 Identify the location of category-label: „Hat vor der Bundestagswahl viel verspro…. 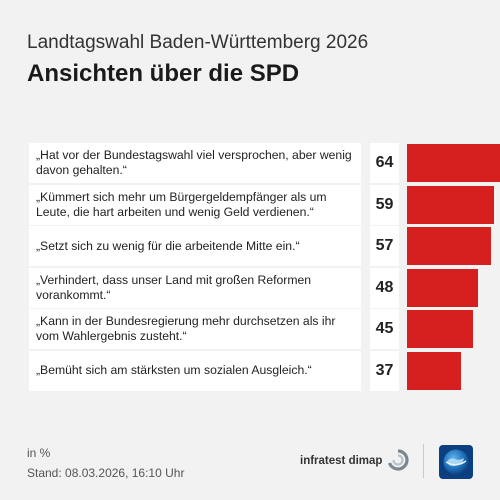
(195, 163).